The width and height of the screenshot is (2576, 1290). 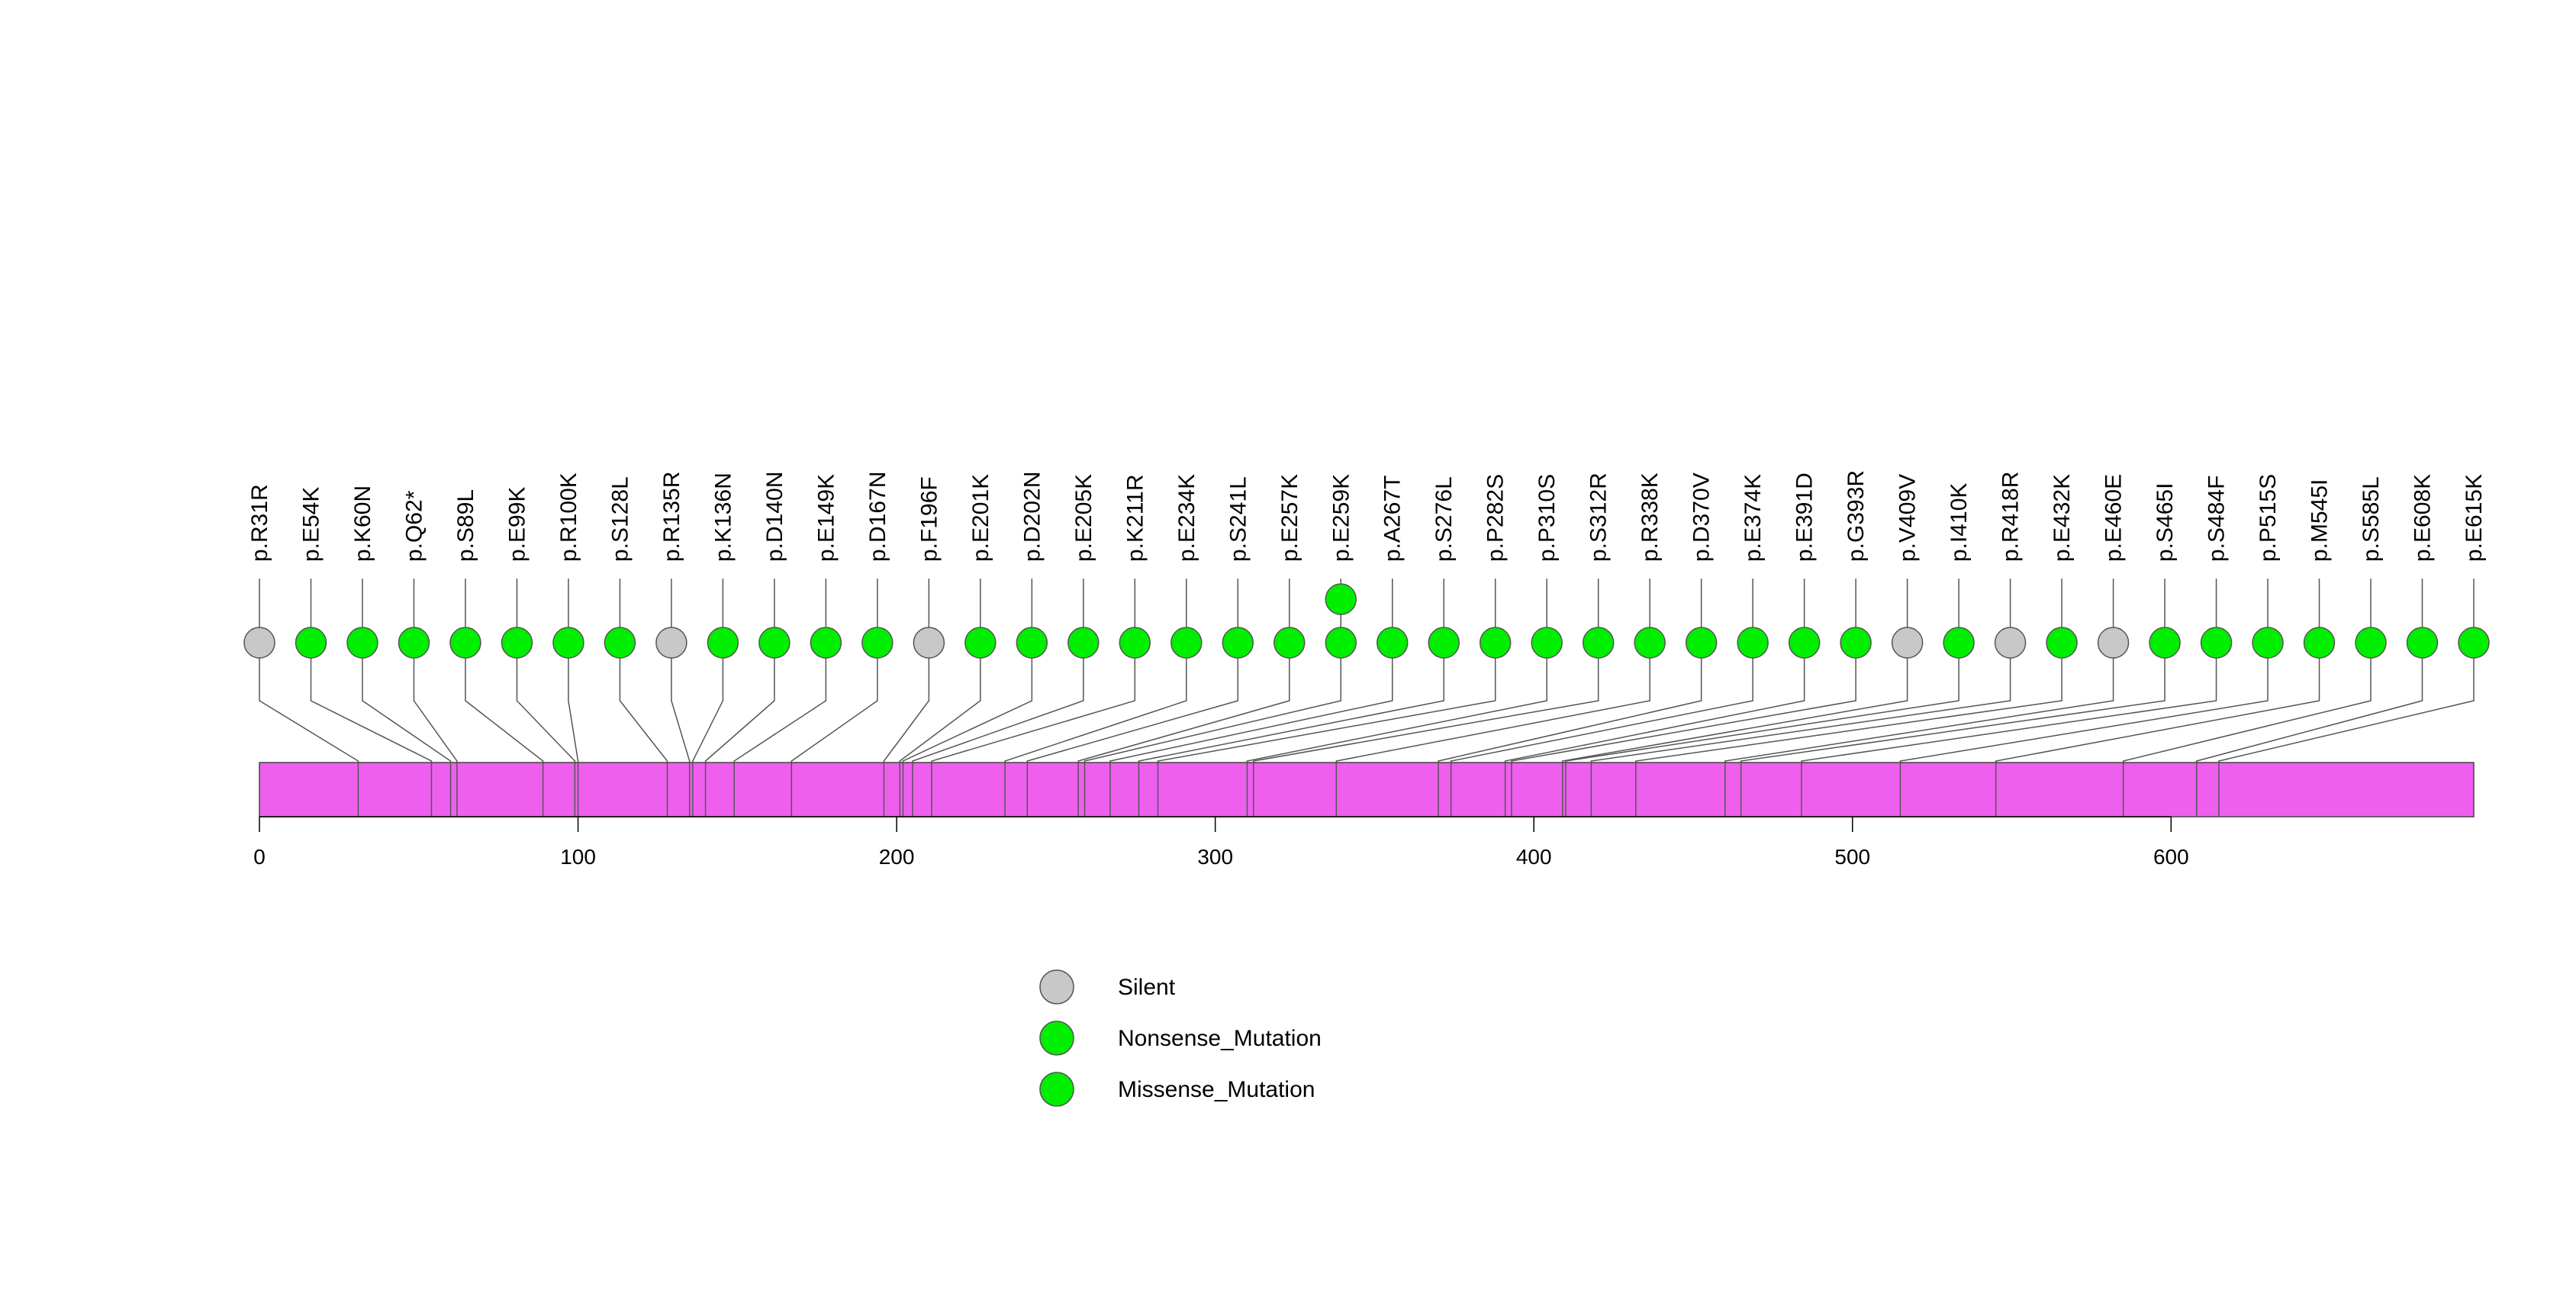 What do you see at coordinates (2268, 643) in the screenshot?
I see `mutation-dot-p-p515s` at bounding box center [2268, 643].